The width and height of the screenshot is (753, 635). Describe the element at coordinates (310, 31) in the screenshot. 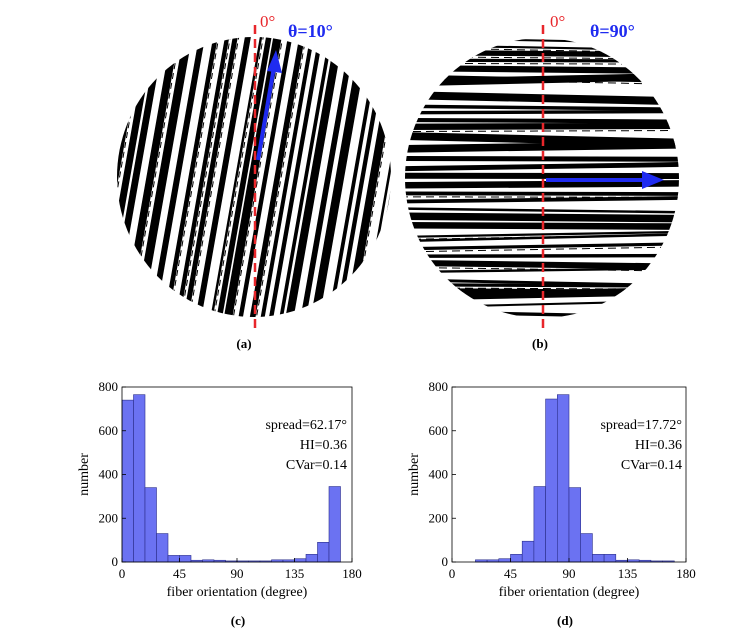

I see `theta-label-a: θ=10°` at that location.